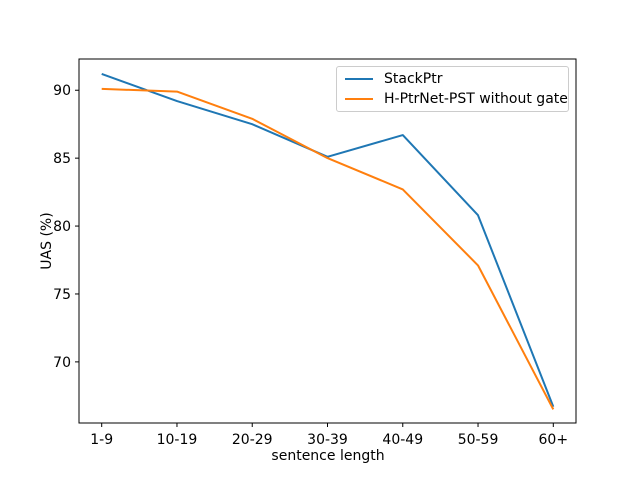  Describe the element at coordinates (177, 440) in the screenshot. I see `x-tick-label: 10-19` at that location.